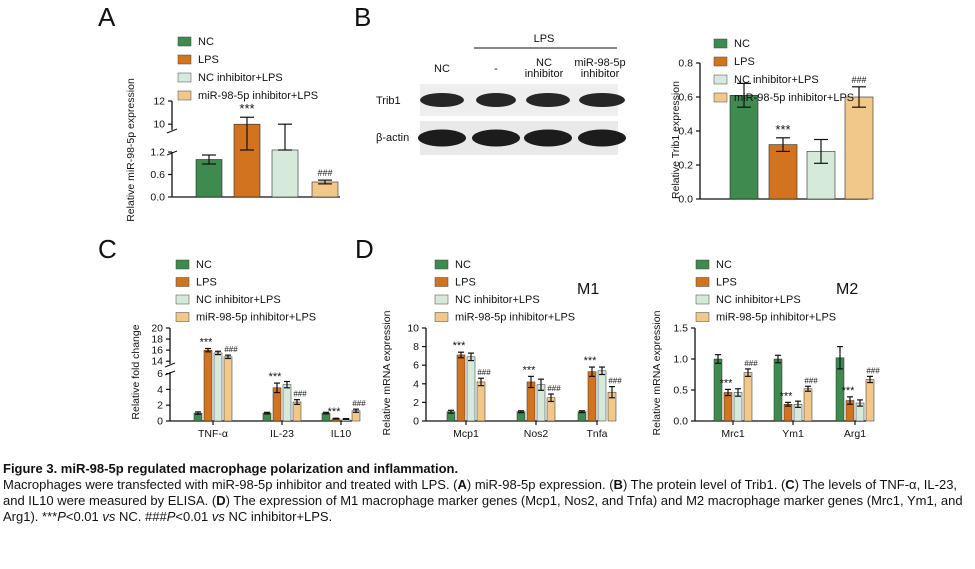 This screenshot has height=569, width=975. What do you see at coordinates (136, 371) in the screenshot?
I see `y-axis-label-c: Relative fold change` at bounding box center [136, 371].